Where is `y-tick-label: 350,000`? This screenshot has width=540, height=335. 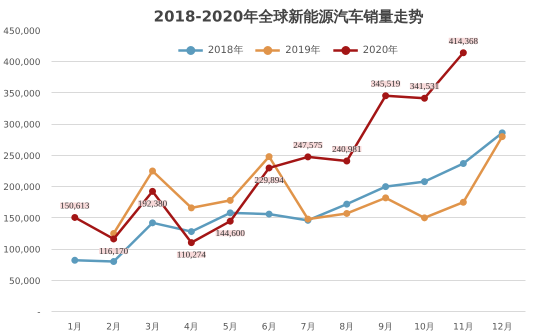 y-tick-label: 350,000 is located at coordinates (22, 94).